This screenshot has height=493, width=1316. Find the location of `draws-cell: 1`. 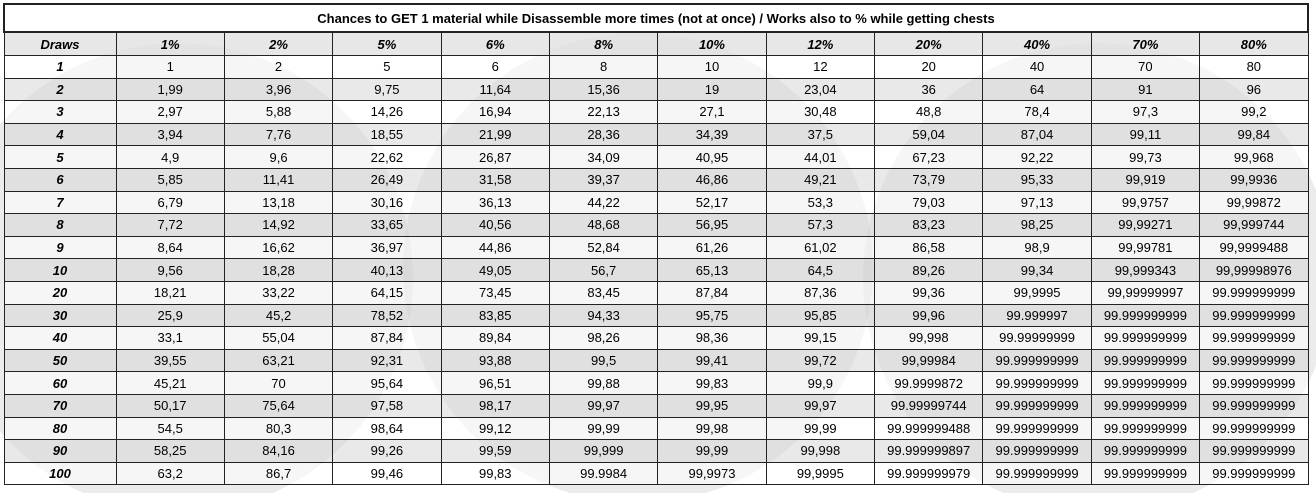

draws-cell: 1 is located at coordinates (60, 67).